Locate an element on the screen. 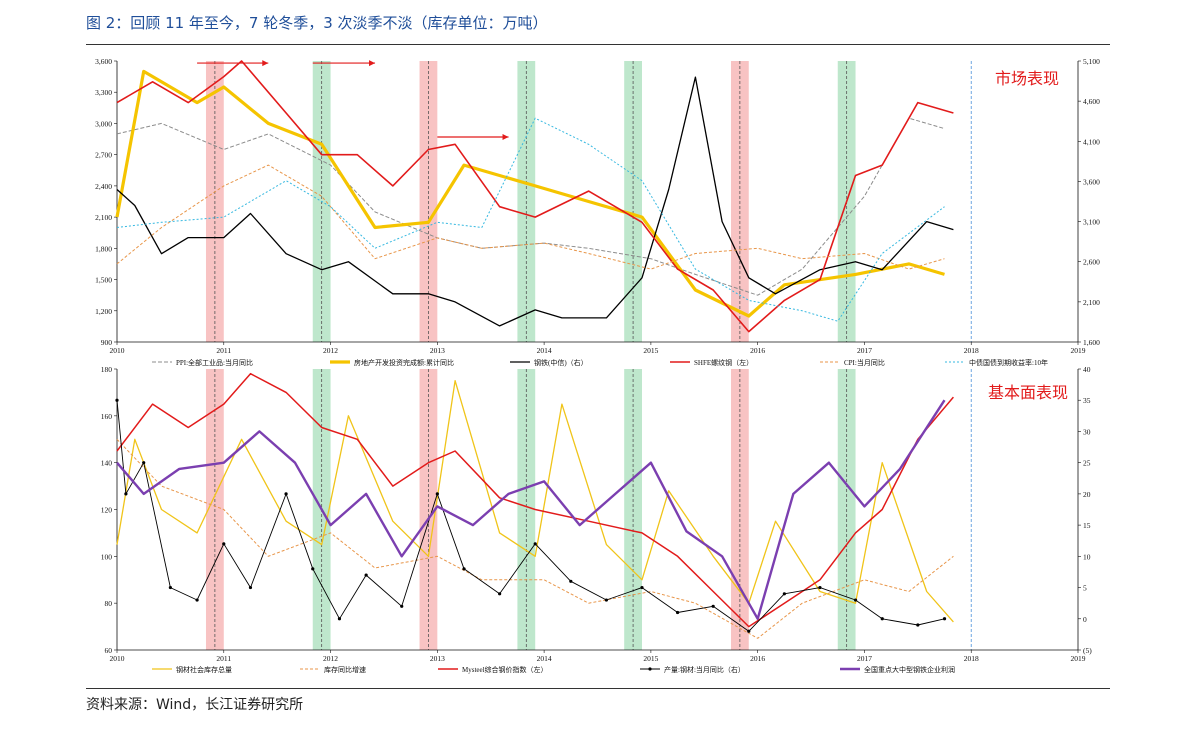 The height and width of the screenshot is (731, 1191). legend-label: 库存同比增速 is located at coordinates (345, 669).